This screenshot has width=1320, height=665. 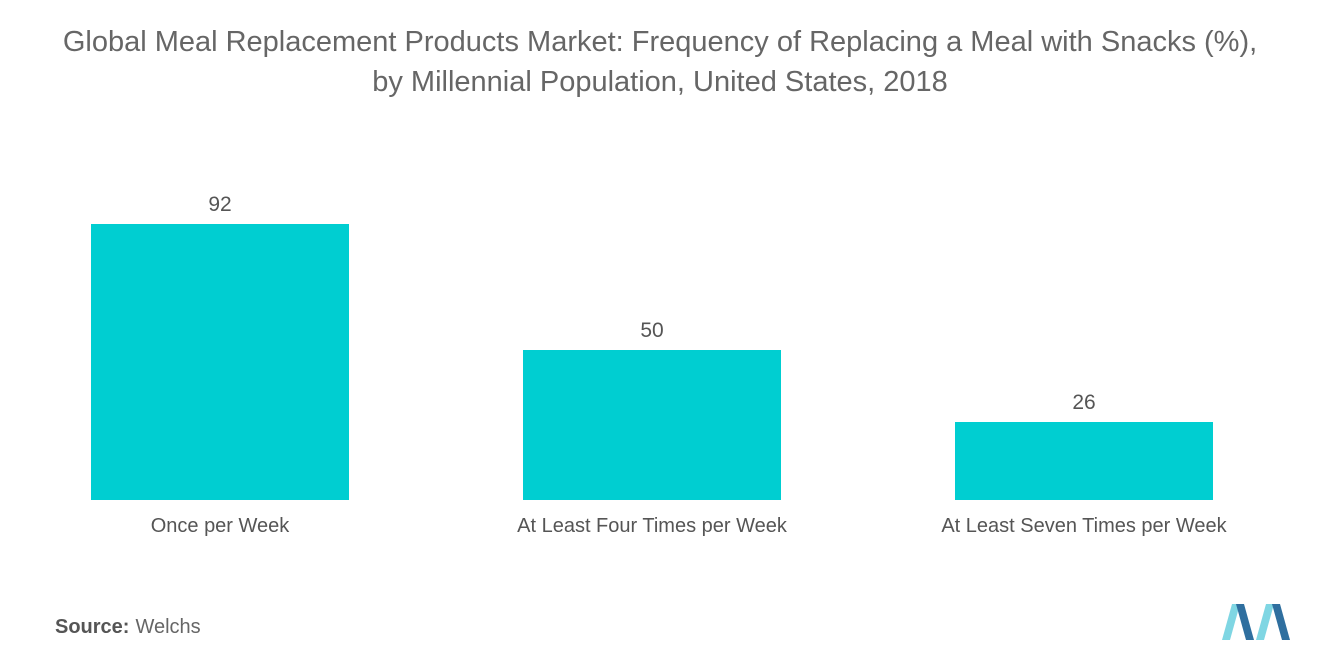 What do you see at coordinates (651, 330) in the screenshot?
I see `data-label-1: 50` at bounding box center [651, 330].